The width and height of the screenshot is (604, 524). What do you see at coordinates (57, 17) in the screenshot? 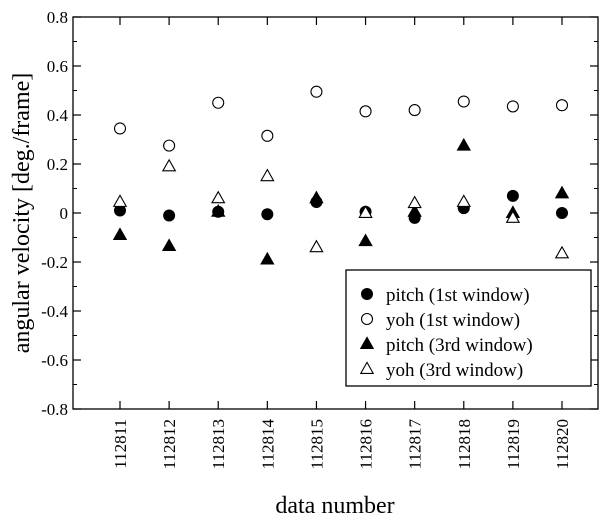
I see `y-tick-label: 0.8` at bounding box center [57, 17].